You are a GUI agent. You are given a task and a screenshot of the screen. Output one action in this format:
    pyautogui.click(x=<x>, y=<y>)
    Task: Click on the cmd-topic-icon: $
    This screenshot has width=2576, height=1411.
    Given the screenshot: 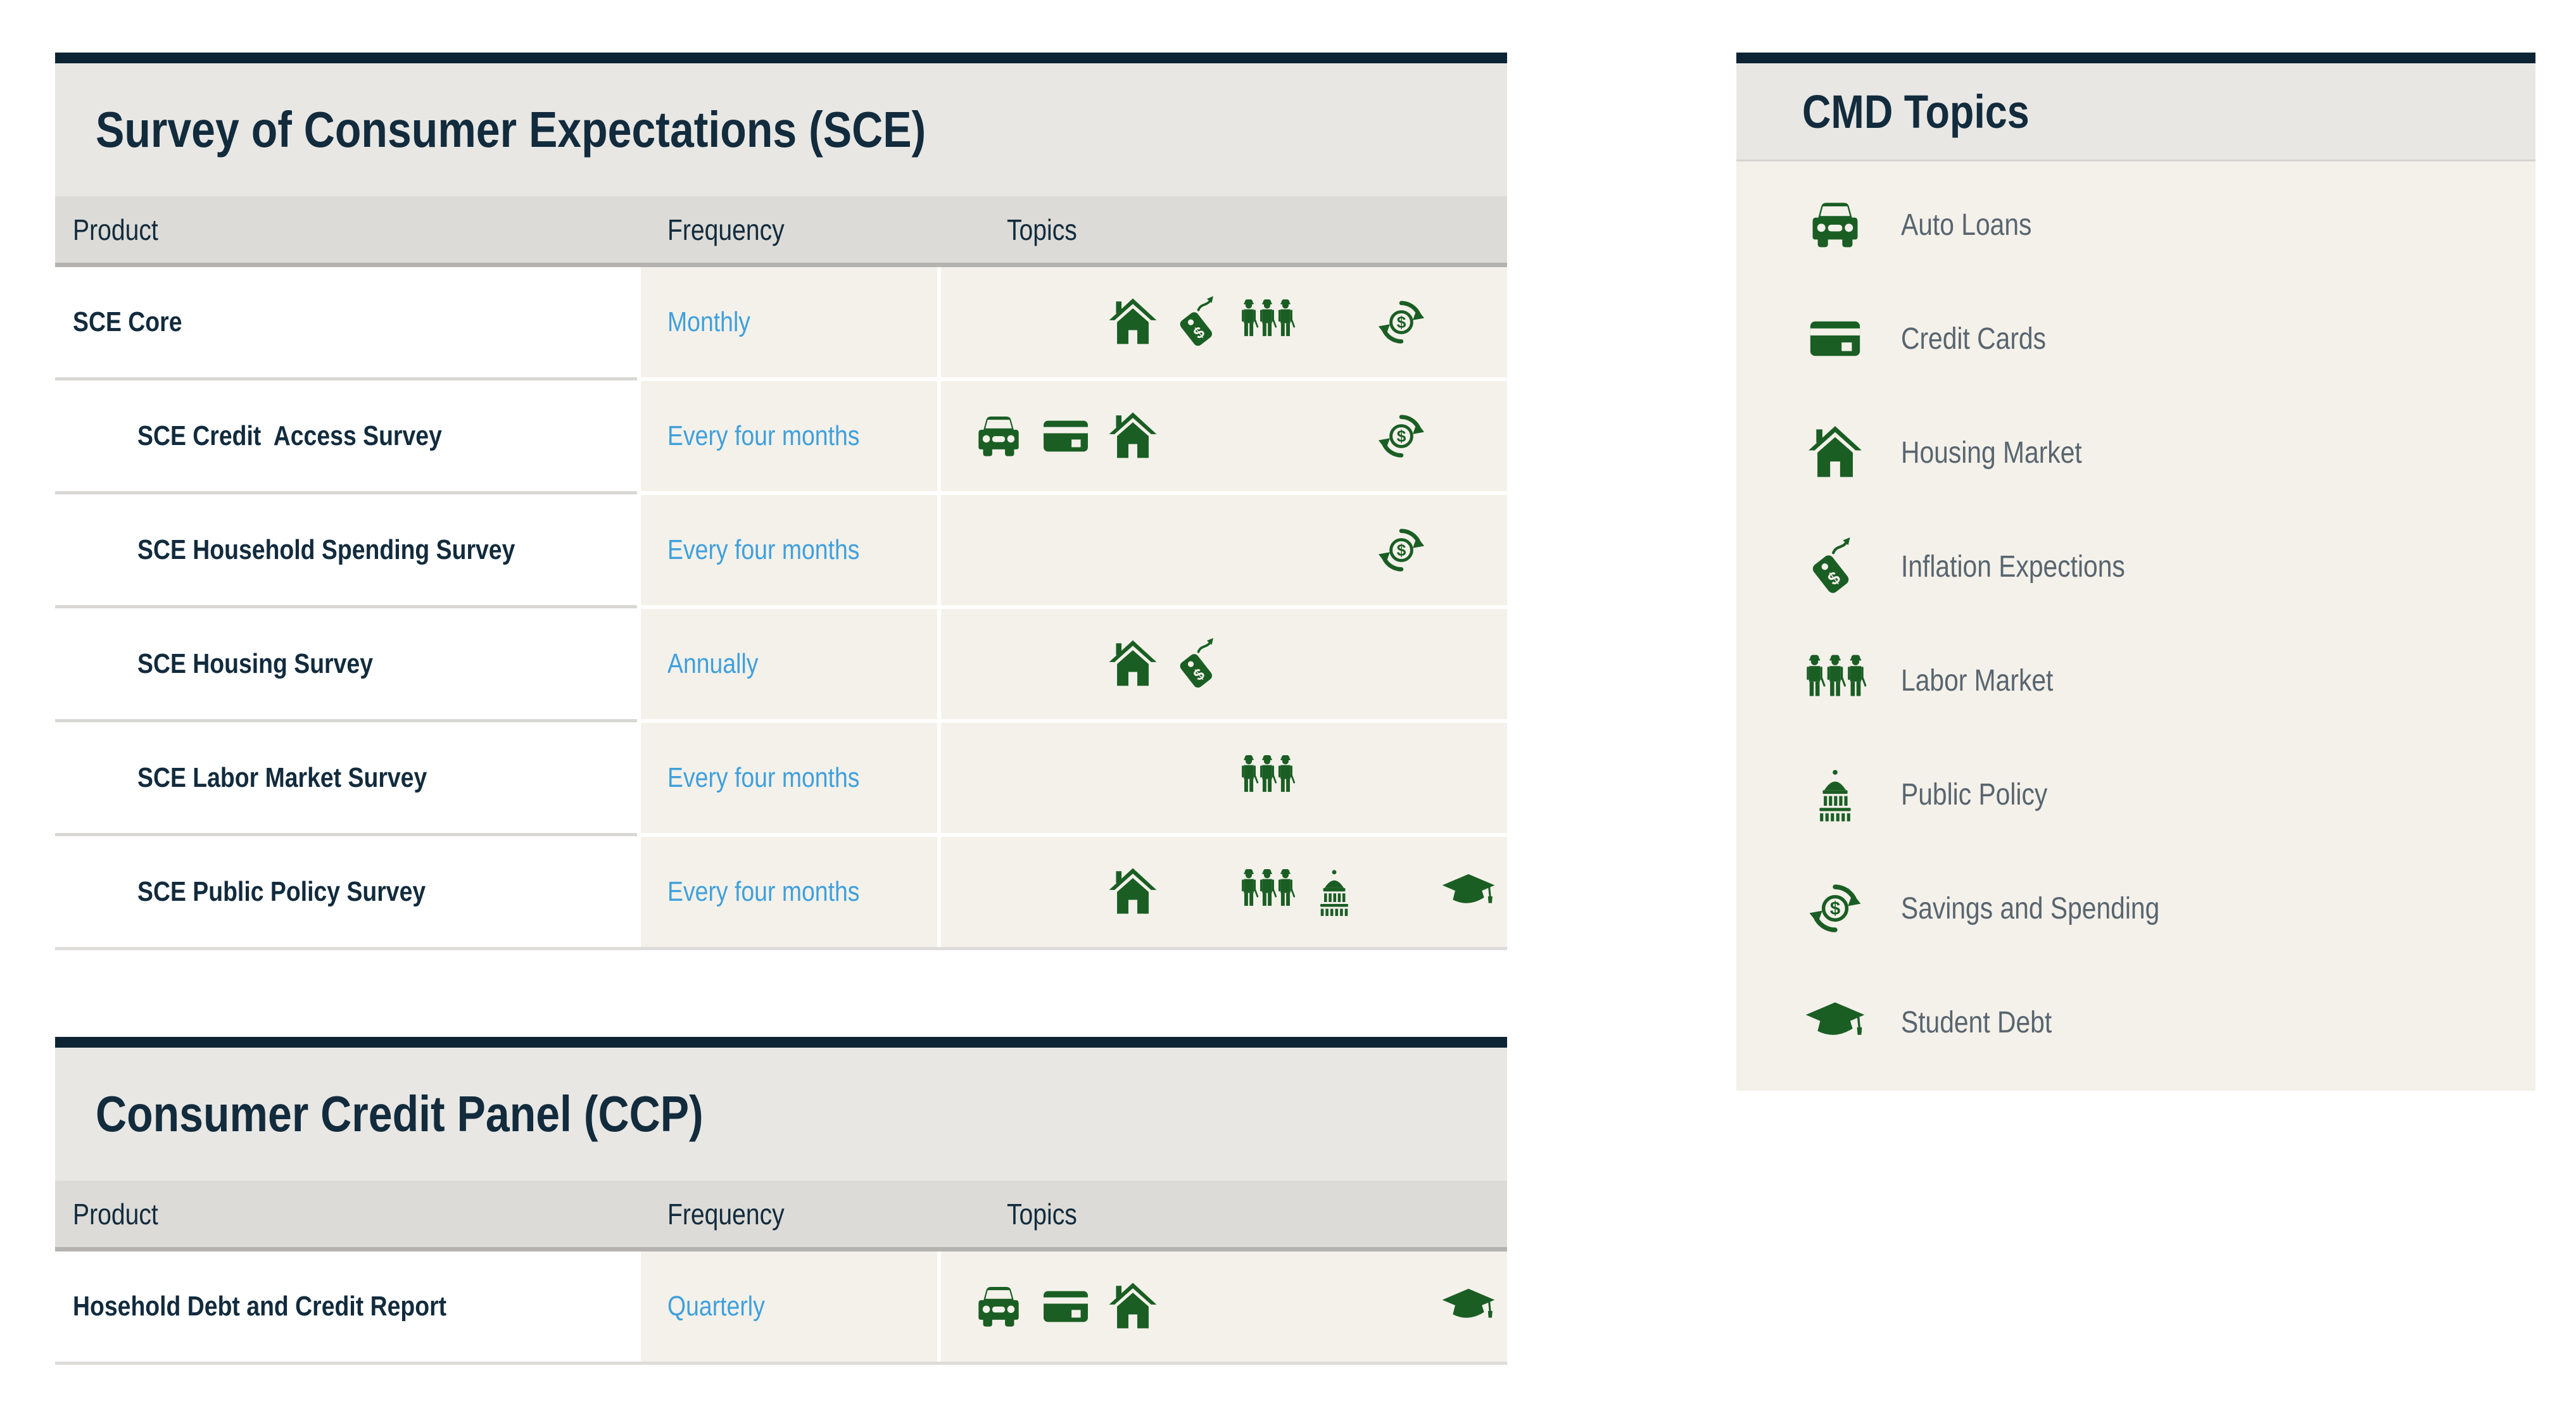 What is the action you would take?
    pyautogui.click(x=1835, y=908)
    